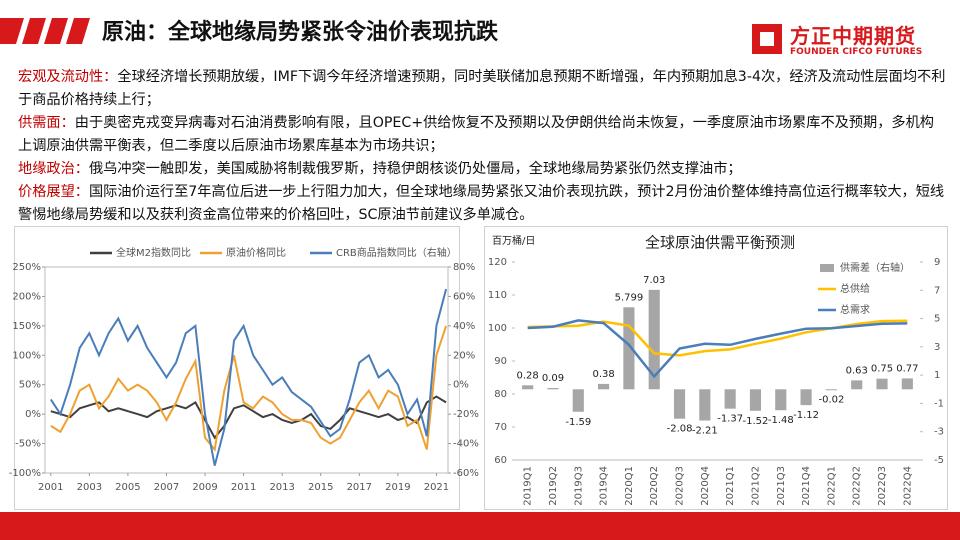 The width and height of the screenshot is (960, 540). Describe the element at coordinates (26, 326) in the screenshot. I see `y-tick-label: 150%` at that location.